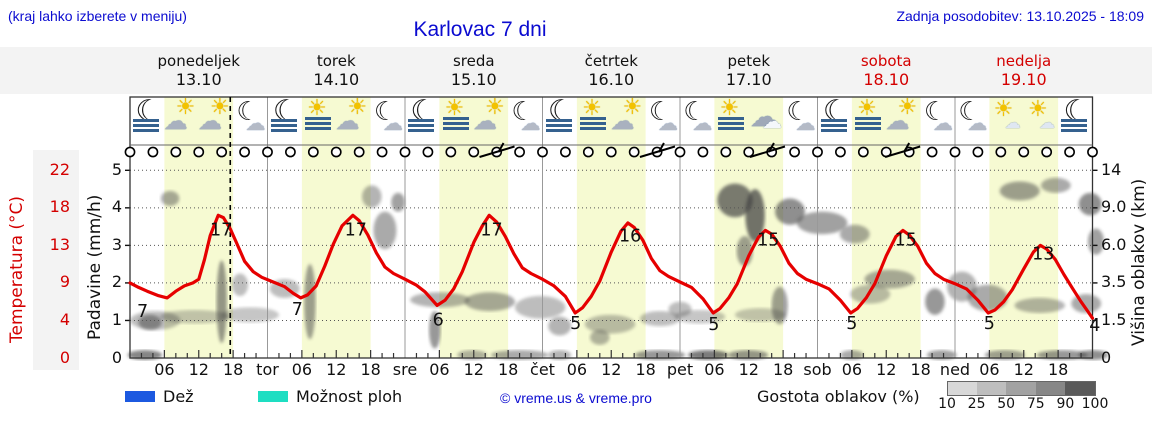 The width and height of the screenshot is (1152, 443). Describe the element at coordinates (64, 282) in the screenshot. I see `temperature-tick: 9` at that location.